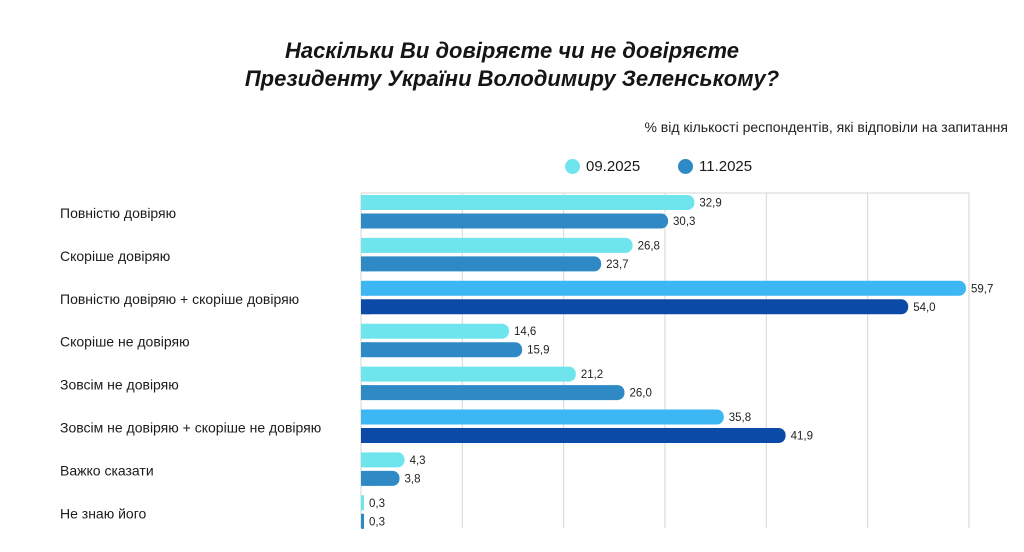 The image size is (1024, 552). I want to click on data-label: 41,9, so click(802, 437).